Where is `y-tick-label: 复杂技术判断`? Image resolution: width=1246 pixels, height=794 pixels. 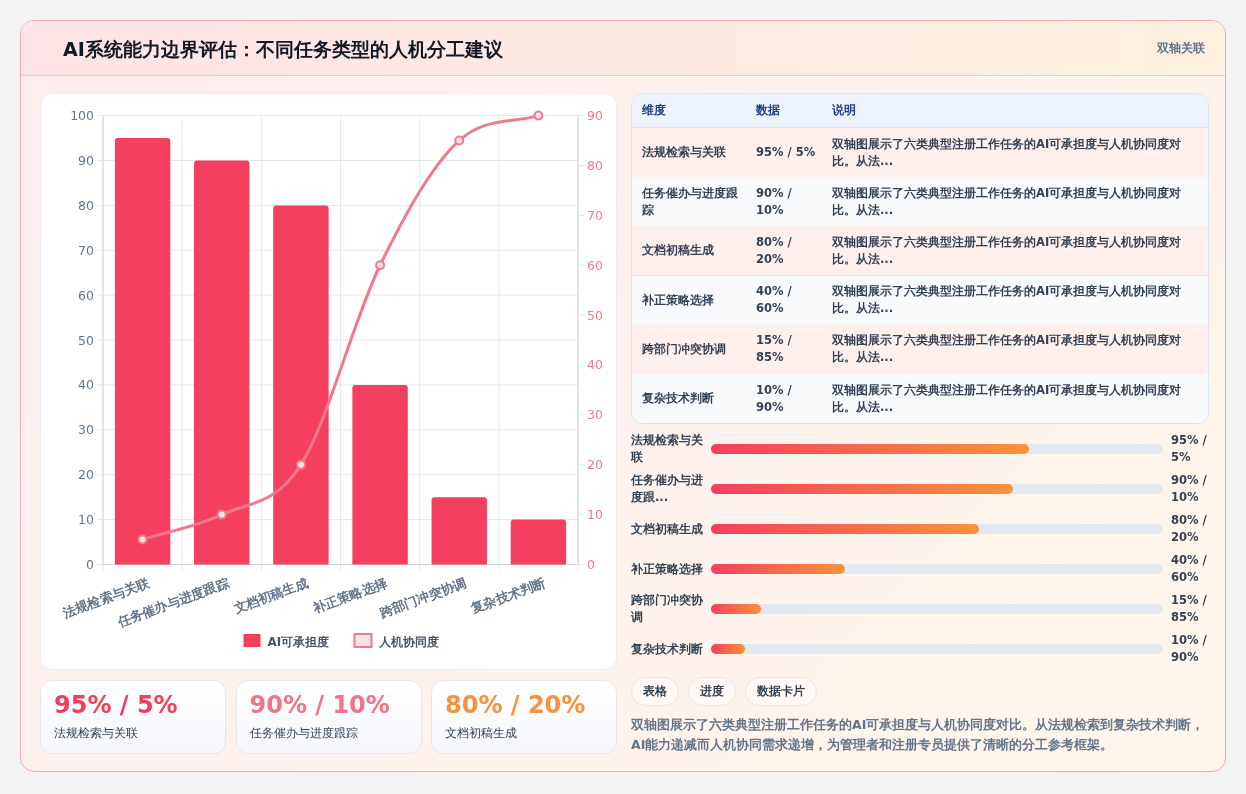 y-tick-label: 复杂技术判断 is located at coordinates (667, 649).